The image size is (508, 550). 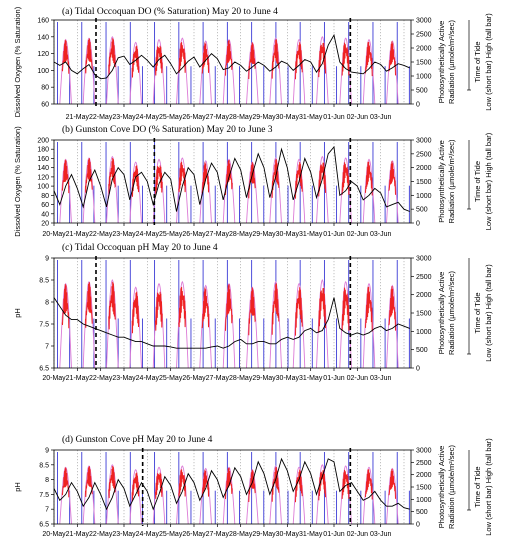 What do you see at coordinates (424, 295) in the screenshot?
I see `y2-tick-label: 2000` at bounding box center [424, 295].